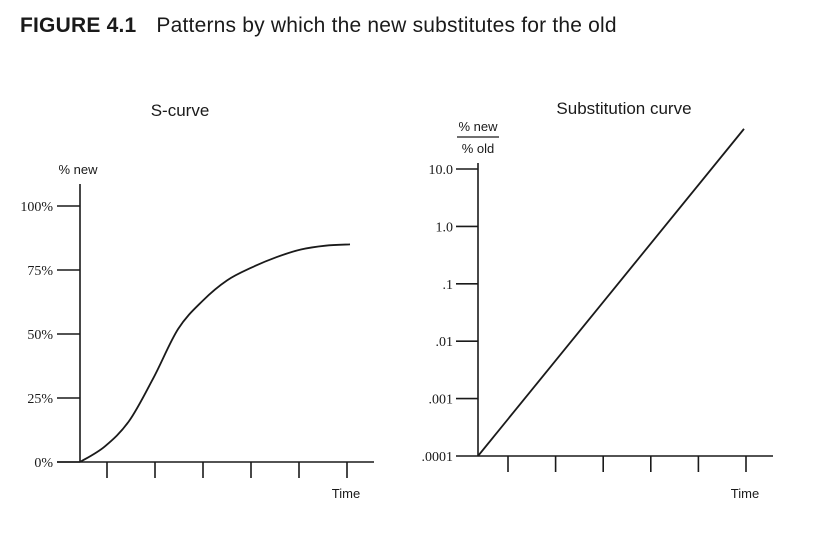  Describe the element at coordinates (450, 314) in the screenshot. I see `substitution-y-ticks: .0001 .001 .01 .1 1.0 10.0` at that location.